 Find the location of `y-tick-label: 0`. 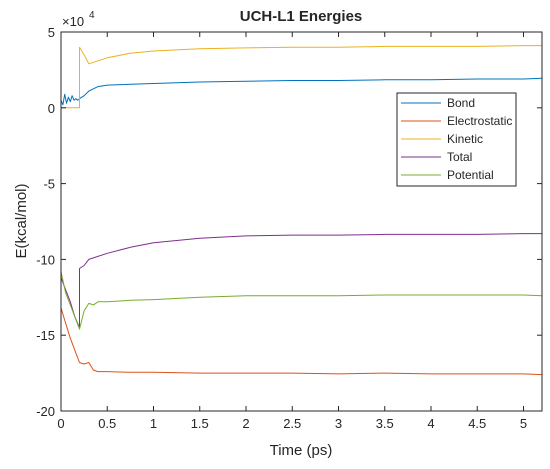

y-tick-label: 0 is located at coordinates (51, 108).